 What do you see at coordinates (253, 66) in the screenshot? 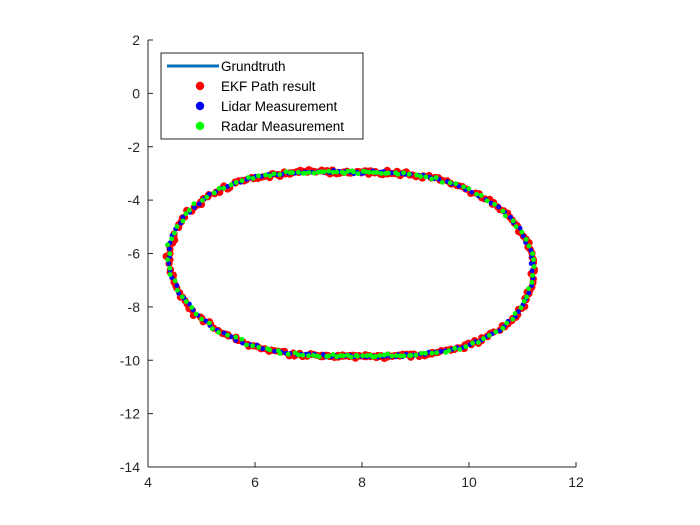
I see `legend-label: Grundtruth` at bounding box center [253, 66].